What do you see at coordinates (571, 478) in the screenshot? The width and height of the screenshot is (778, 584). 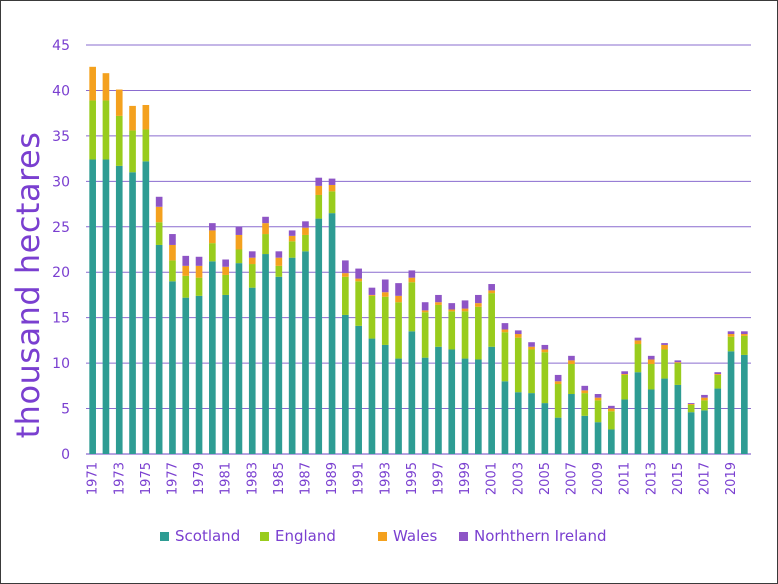 I see `x-tick-label: 2007` at bounding box center [571, 478].